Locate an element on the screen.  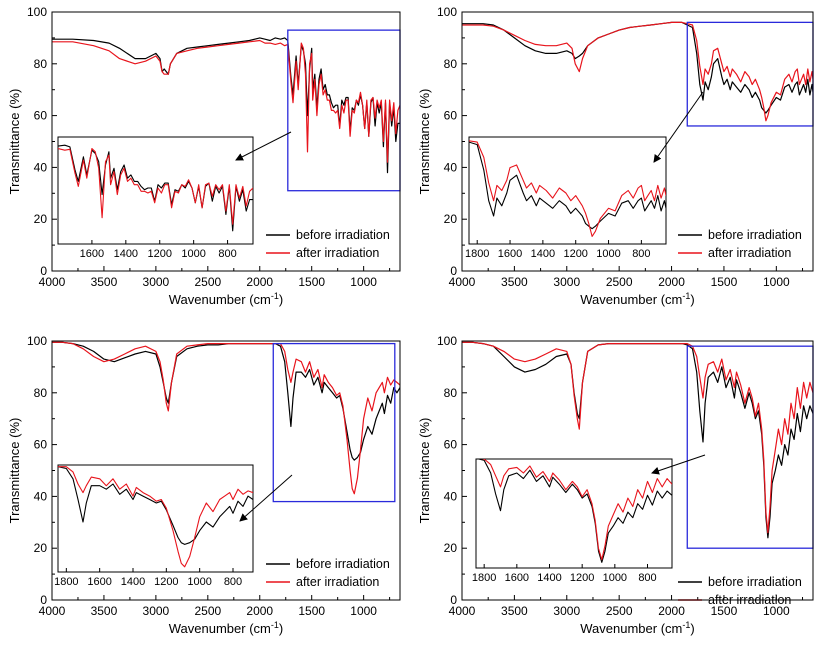
inset-series-before-line is located at coordinates (574, 511).